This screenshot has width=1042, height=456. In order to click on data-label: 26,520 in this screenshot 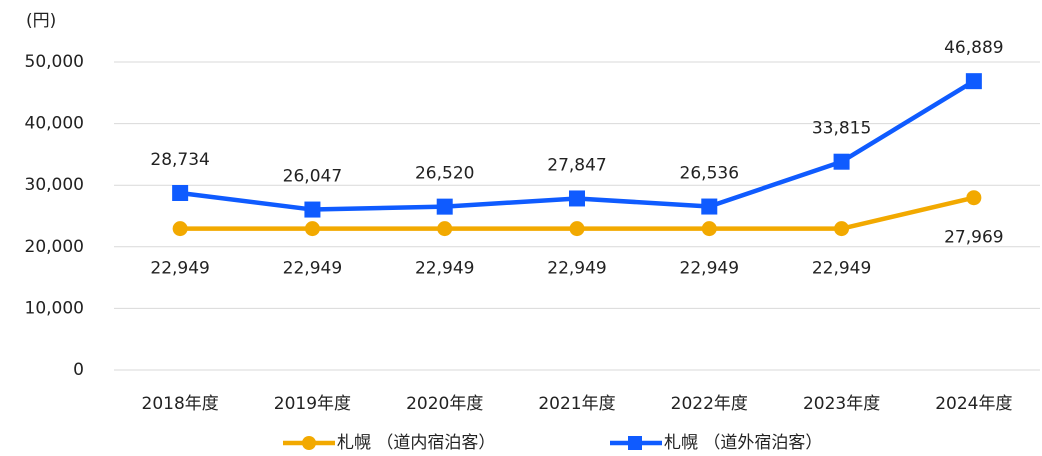, I will do `click(444, 174)`.